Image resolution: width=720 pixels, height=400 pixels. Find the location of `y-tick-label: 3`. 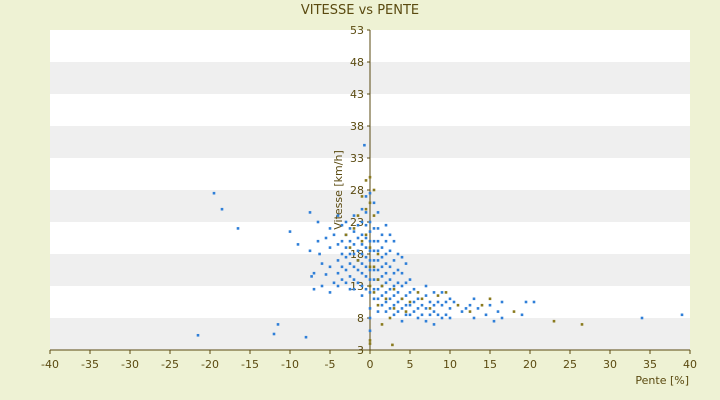

y-tick-label: 3 is located at coordinates (360, 350).